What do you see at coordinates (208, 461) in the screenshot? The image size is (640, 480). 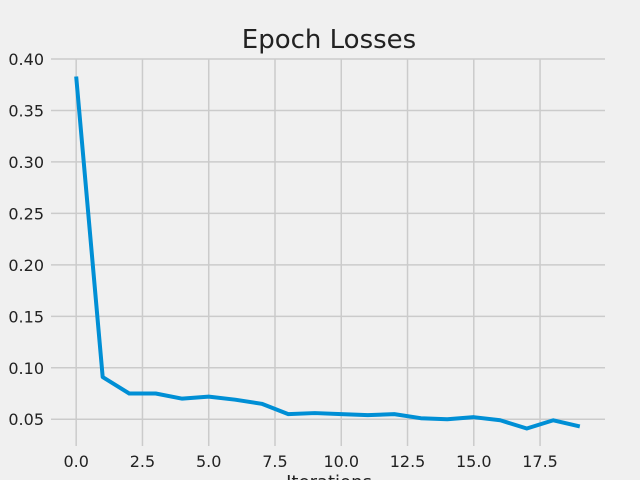 I see `x-tick-label: 5.0` at bounding box center [208, 461].